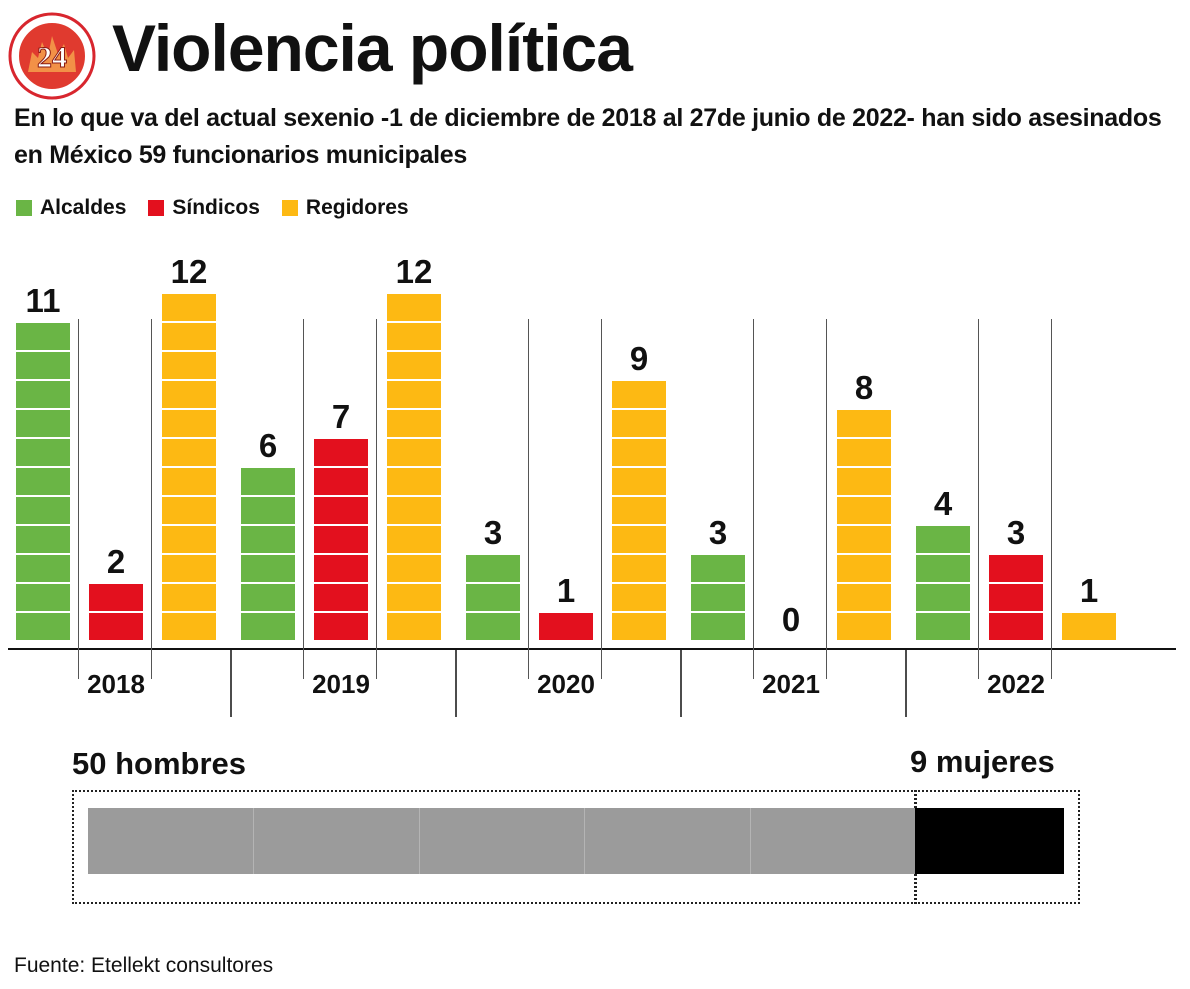  I want to click on x-tick-label: 2019, so click(341, 684).